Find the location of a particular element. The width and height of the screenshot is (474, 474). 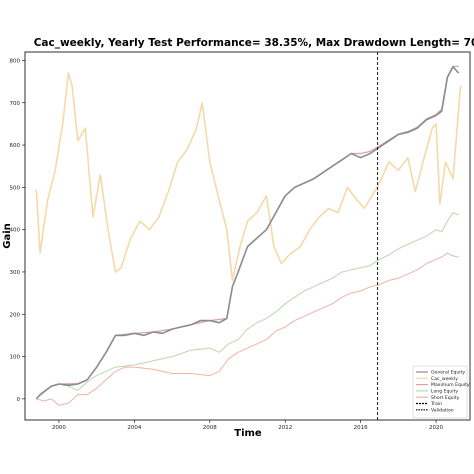

x-tick-label: 2020 is located at coordinates (436, 428).